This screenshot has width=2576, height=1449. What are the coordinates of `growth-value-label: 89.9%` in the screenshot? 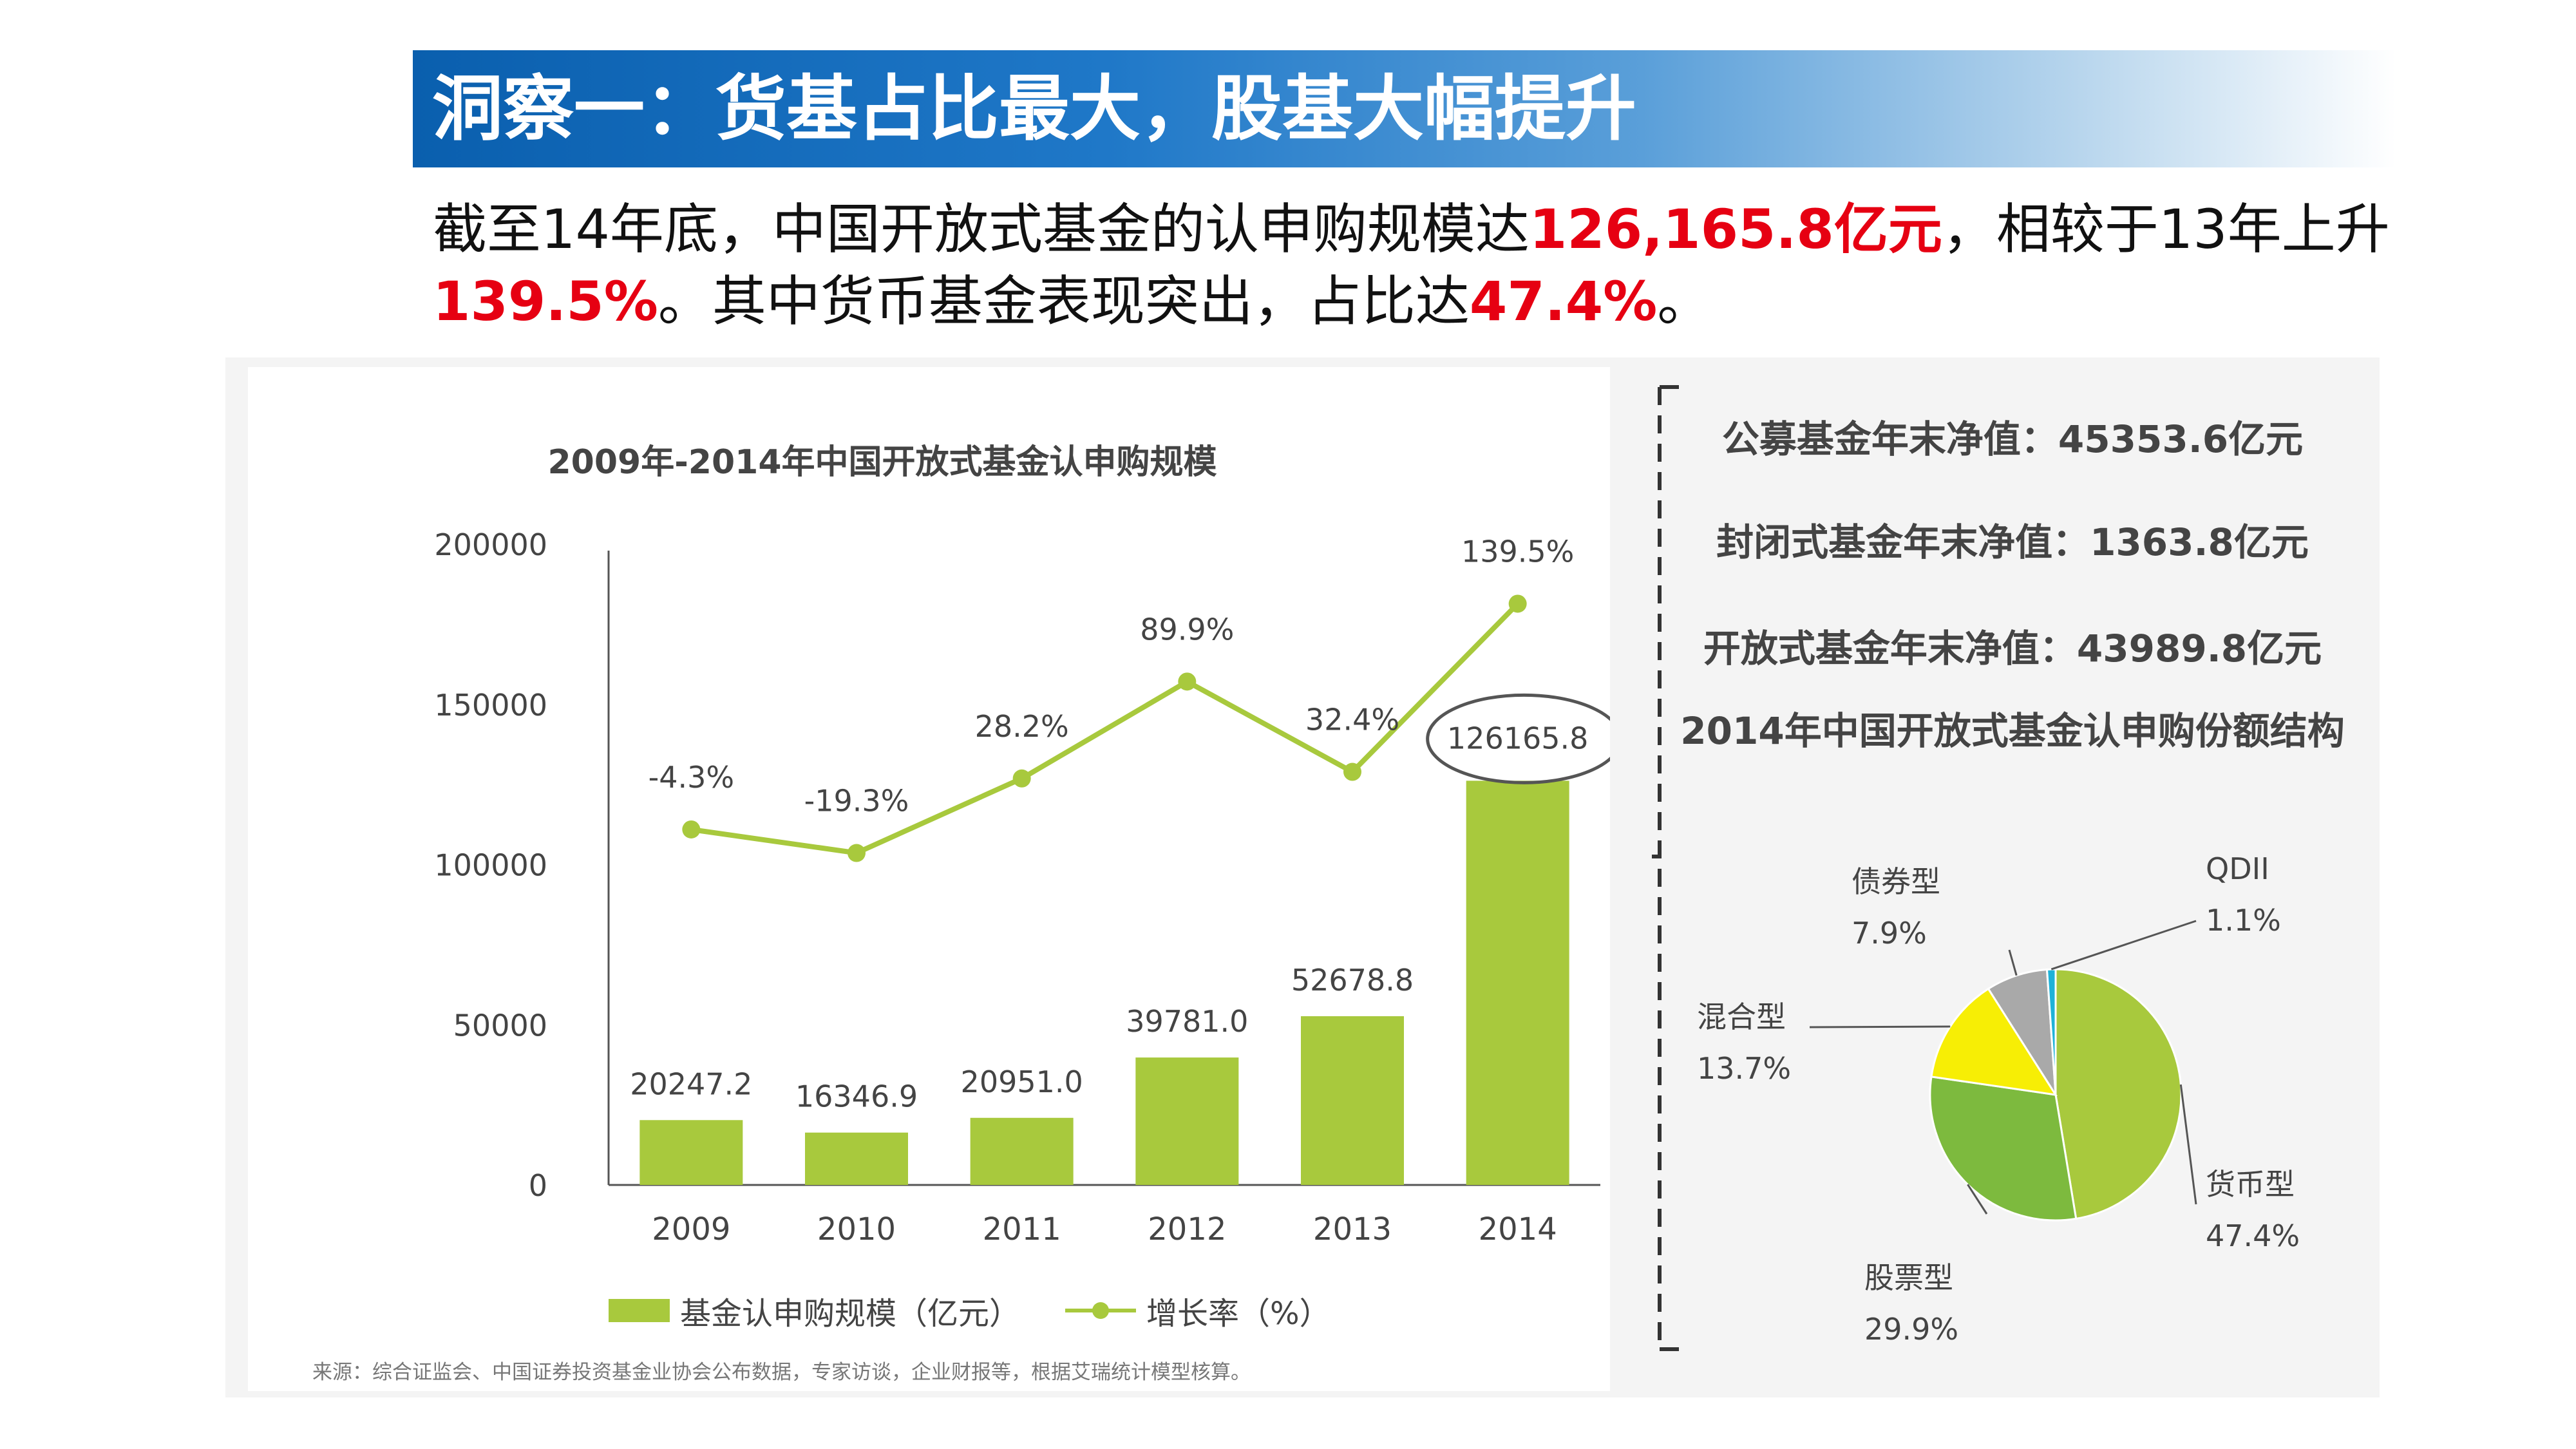 It's located at (1187, 629).